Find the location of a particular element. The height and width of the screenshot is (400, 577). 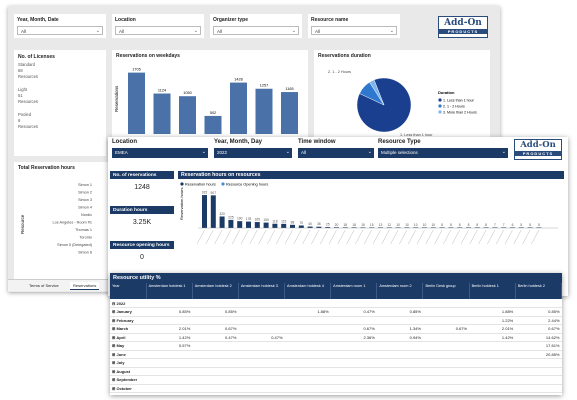

front-slicer-location: EMEA ⌄ is located at coordinates (160, 153).